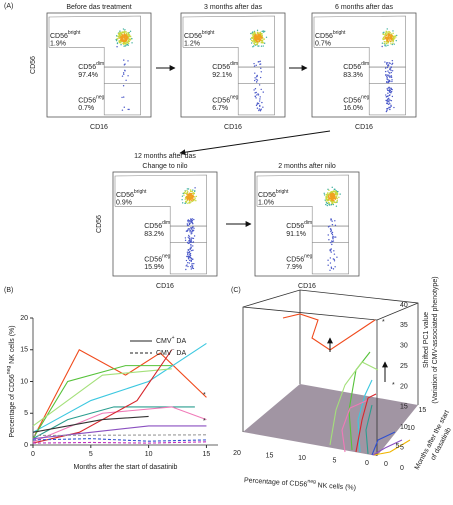  I want to click on z-tick-label: 25, so click(404, 366).